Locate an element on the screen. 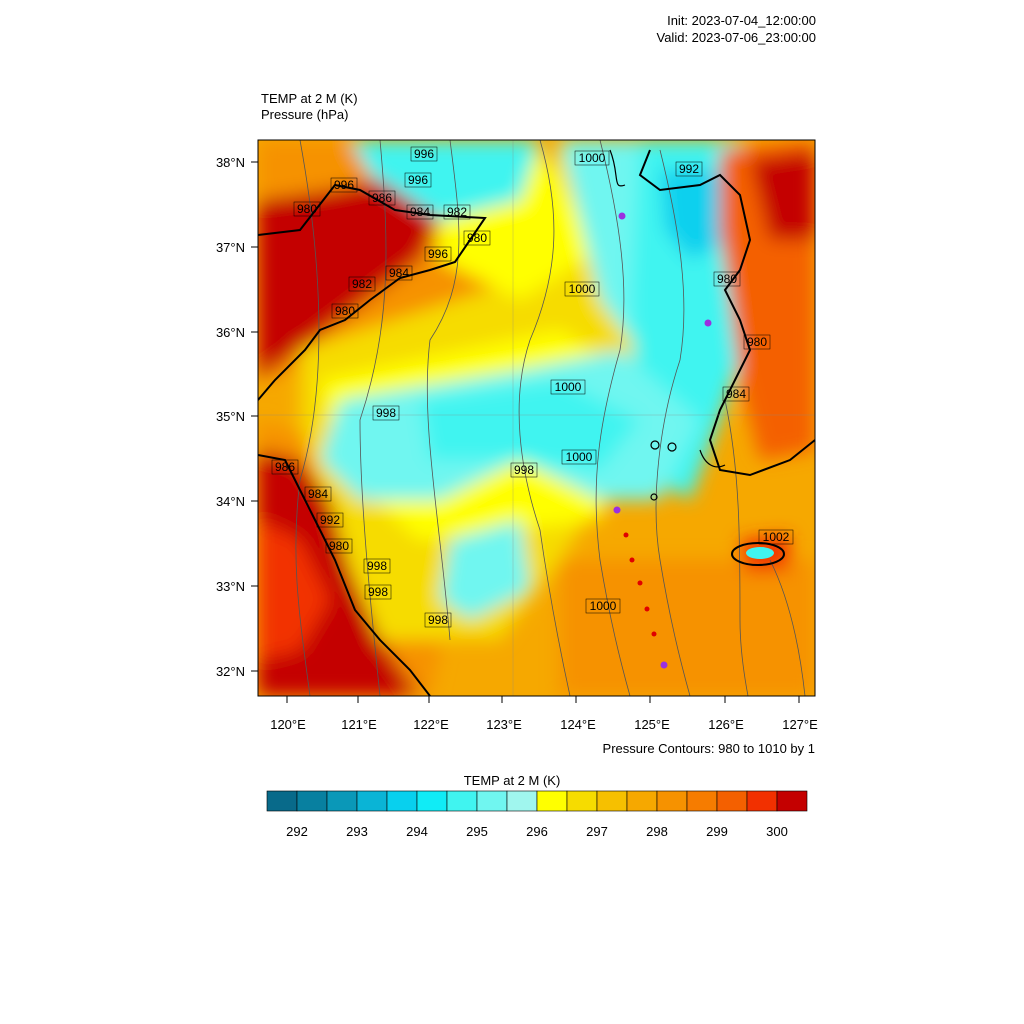 The image size is (1024, 1024). latitude-labels: 38°N 37°N 36°N 35°N 34°N 33°N 32°N is located at coordinates (230, 417).